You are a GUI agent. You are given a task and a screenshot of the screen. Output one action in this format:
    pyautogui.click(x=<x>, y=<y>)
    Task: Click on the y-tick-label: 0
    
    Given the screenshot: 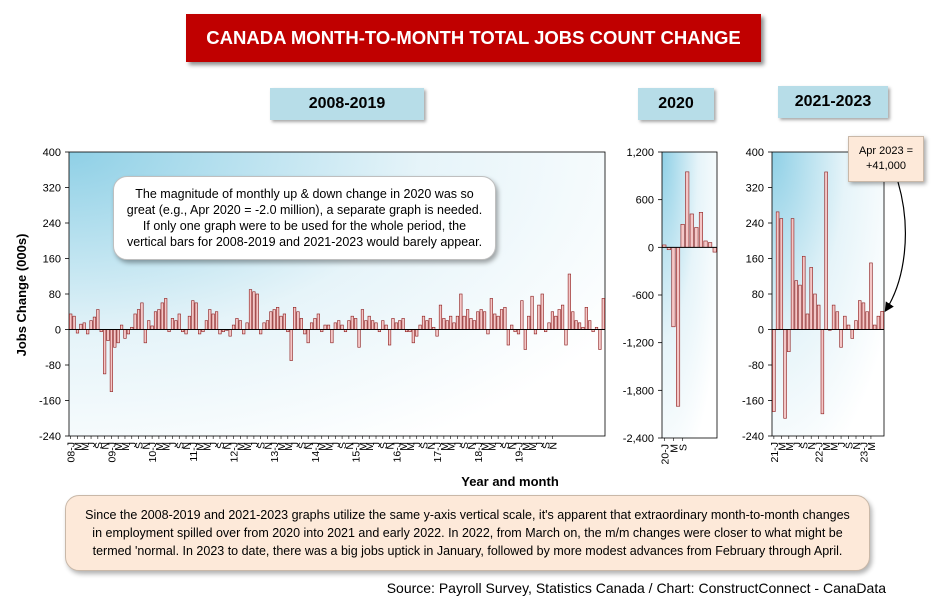 What is the action you would take?
    pyautogui.click(x=58, y=331)
    